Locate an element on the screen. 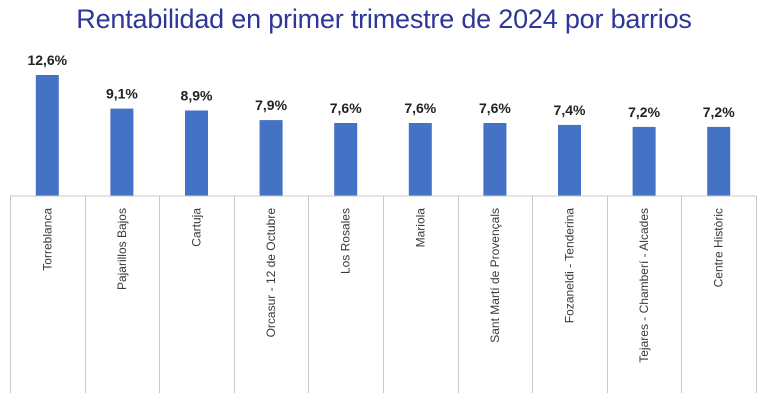 Image resolution: width=768 pixels, height=407 pixels. data-label-9: 7,2% is located at coordinates (719, 112).